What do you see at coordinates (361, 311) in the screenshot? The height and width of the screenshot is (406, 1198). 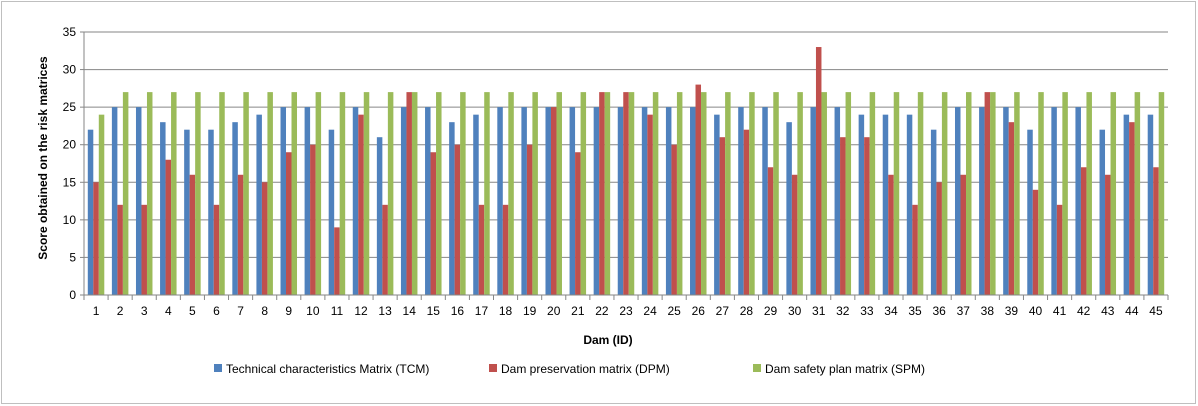 I see `x-tick-label: 12` at bounding box center [361, 311].